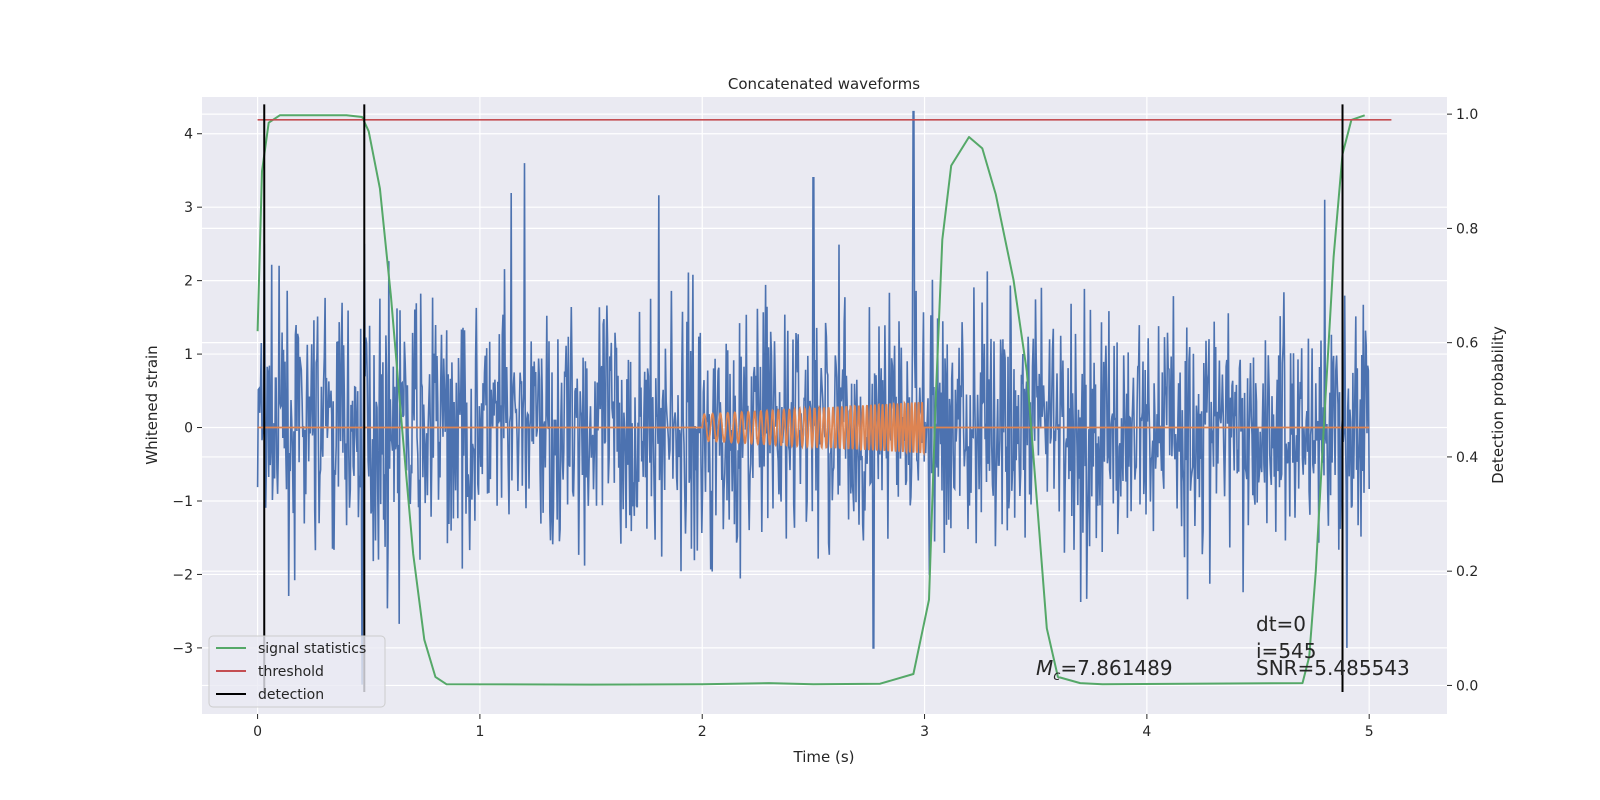  Describe the element at coordinates (188, 135) in the screenshot. I see `y-tick-label: 4` at that location.